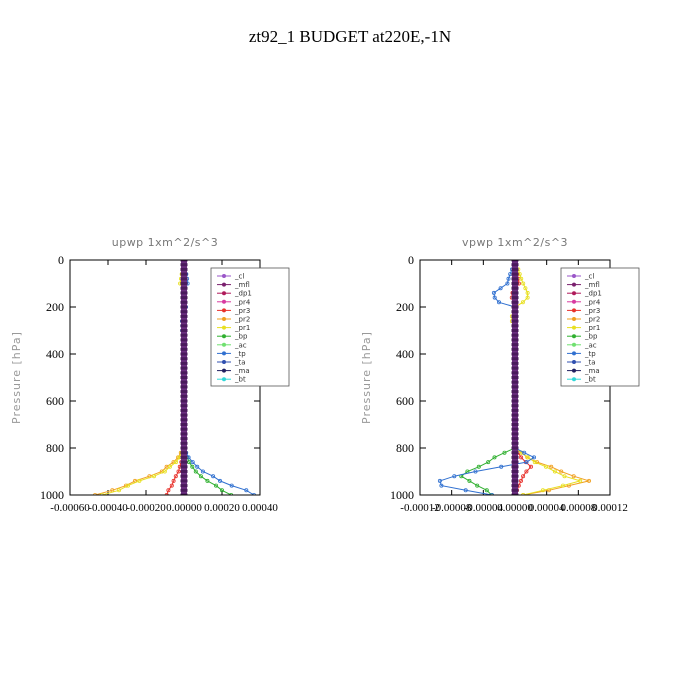 This screenshot has width=700, height=700. I want to click on figure-title: zt92_1 BUDGET at220E,-1N, so click(350, 36).